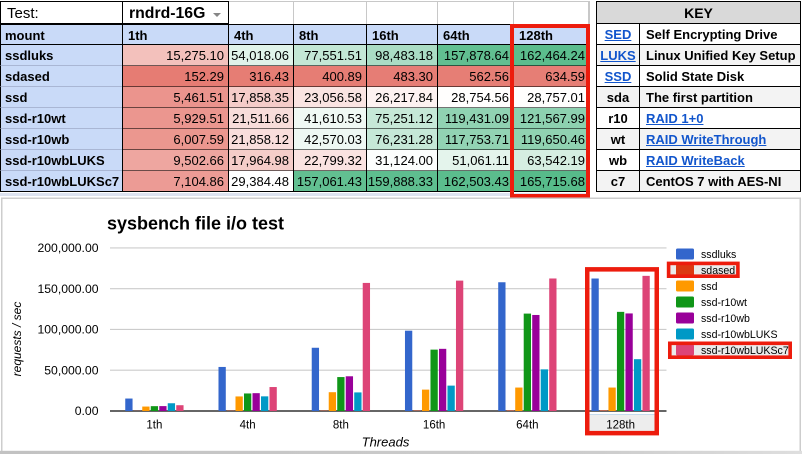 This screenshot has width=802, height=454. I want to click on svg-text: 64th, so click(527, 425).